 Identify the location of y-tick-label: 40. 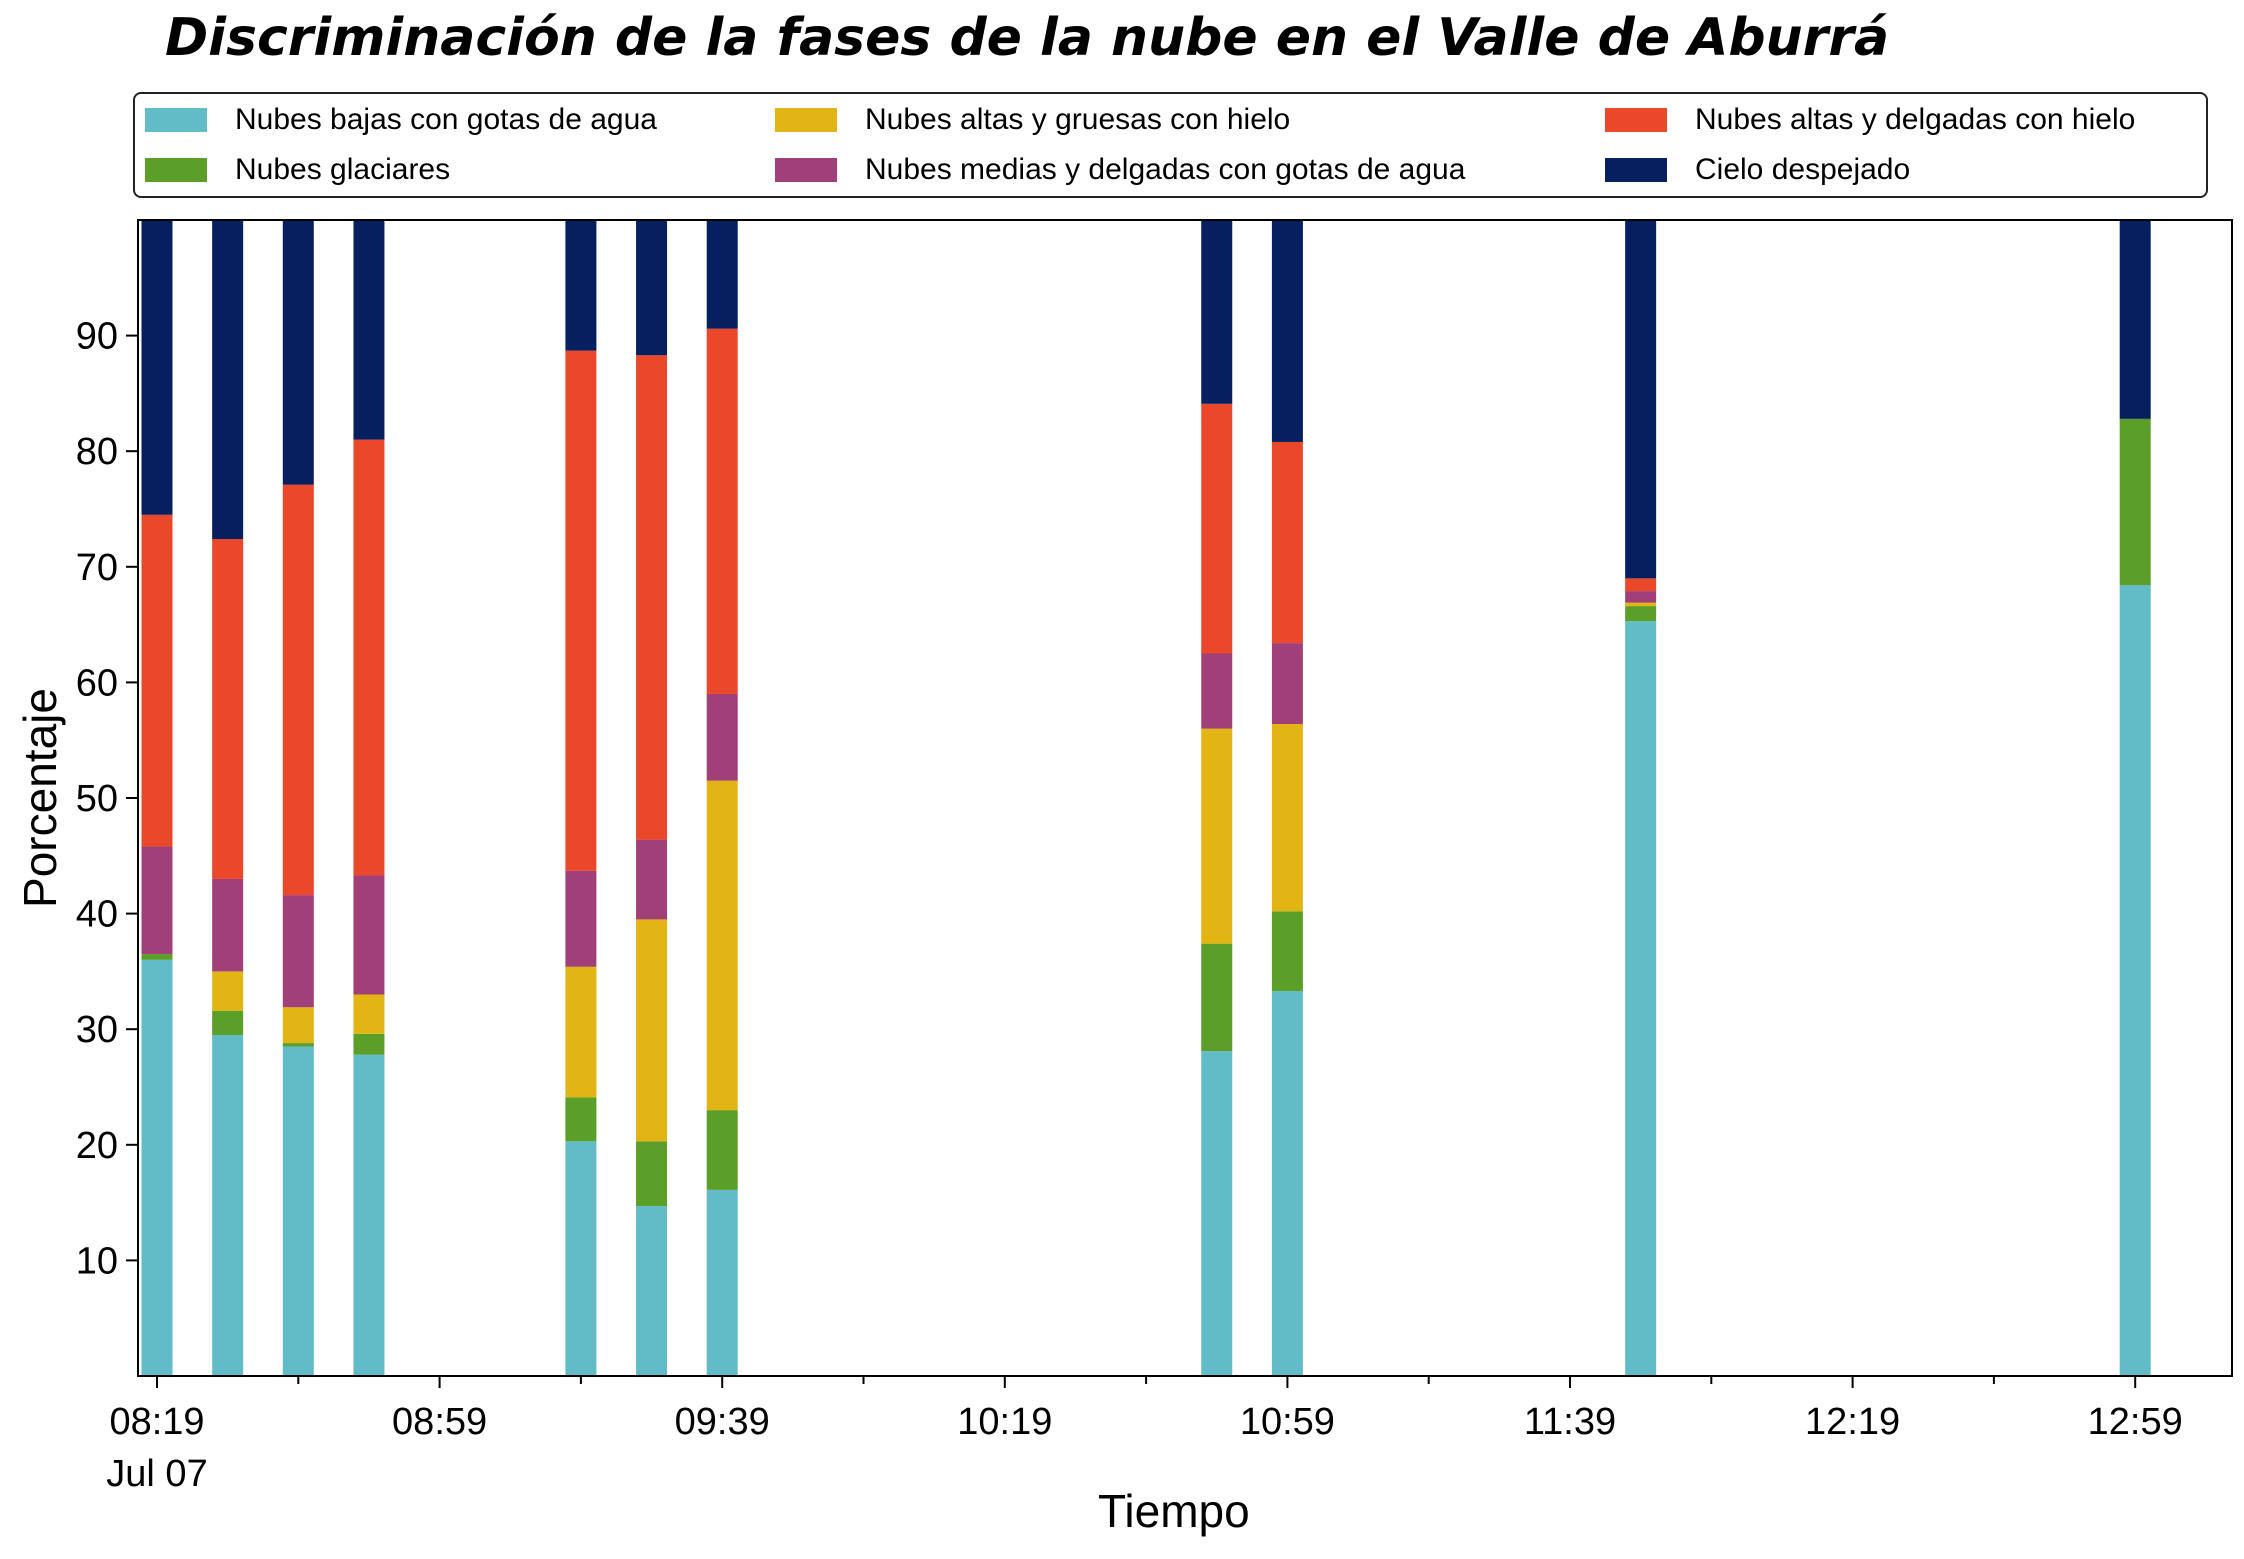
(97, 915).